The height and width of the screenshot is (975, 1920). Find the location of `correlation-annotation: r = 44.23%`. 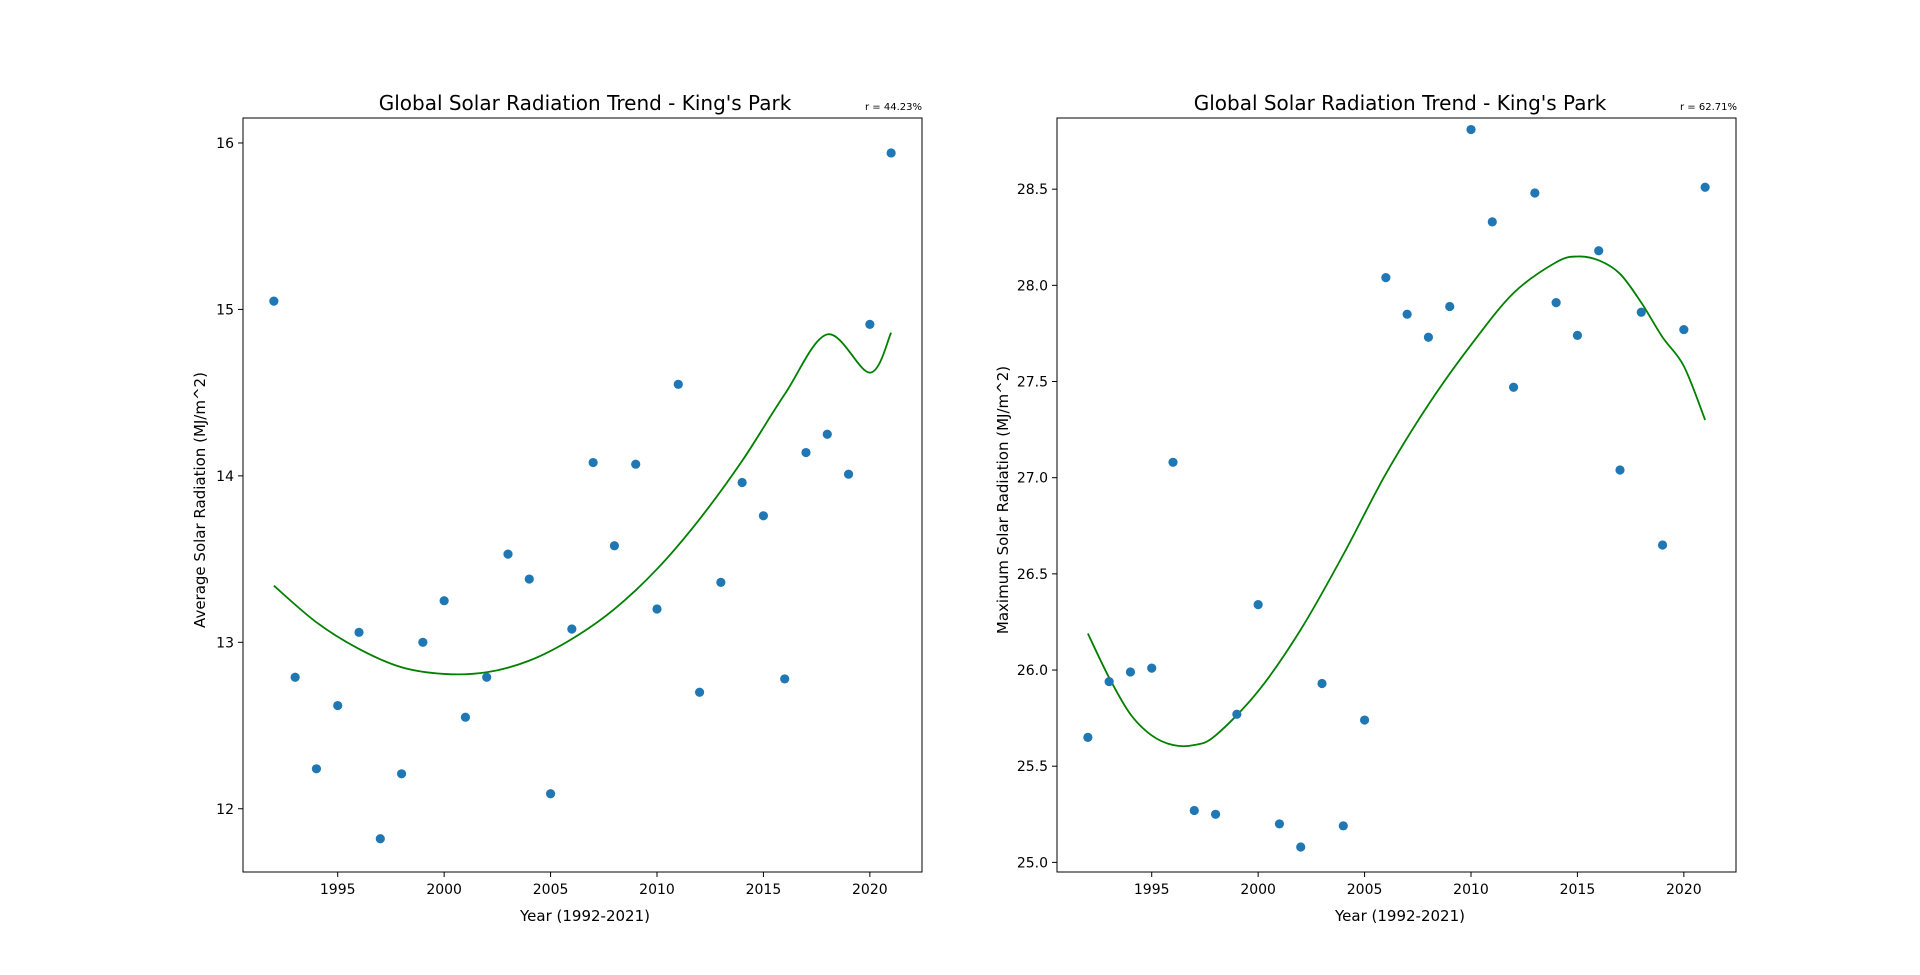

correlation-annotation: r = 44.23% is located at coordinates (893, 107).